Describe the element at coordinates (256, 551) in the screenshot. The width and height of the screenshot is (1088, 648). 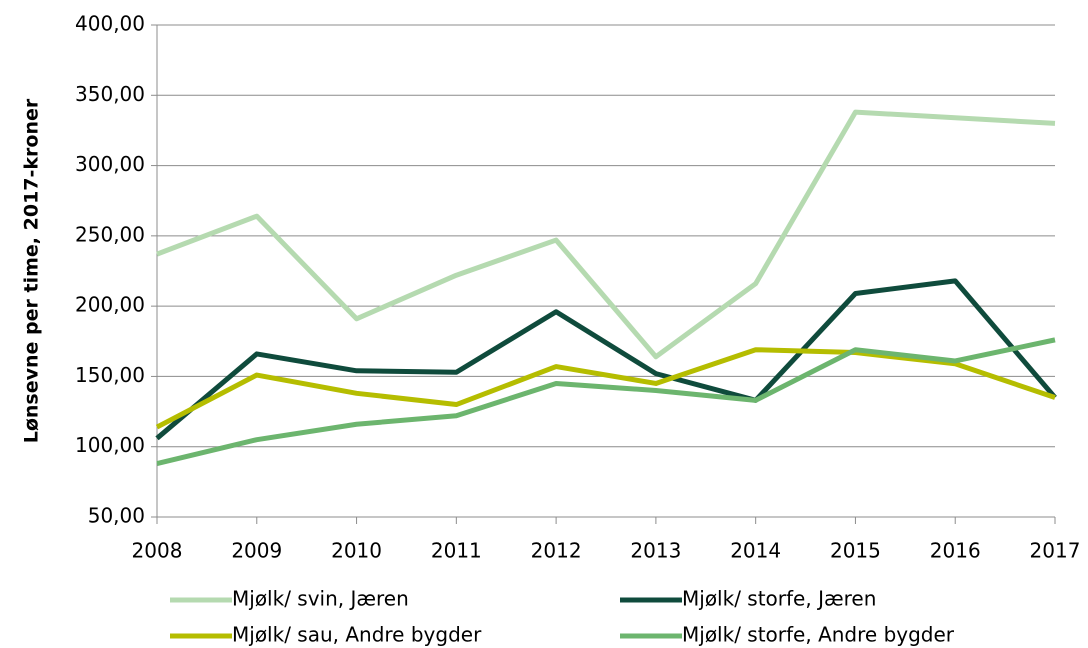
I see `x-tick-label: 2009` at that location.